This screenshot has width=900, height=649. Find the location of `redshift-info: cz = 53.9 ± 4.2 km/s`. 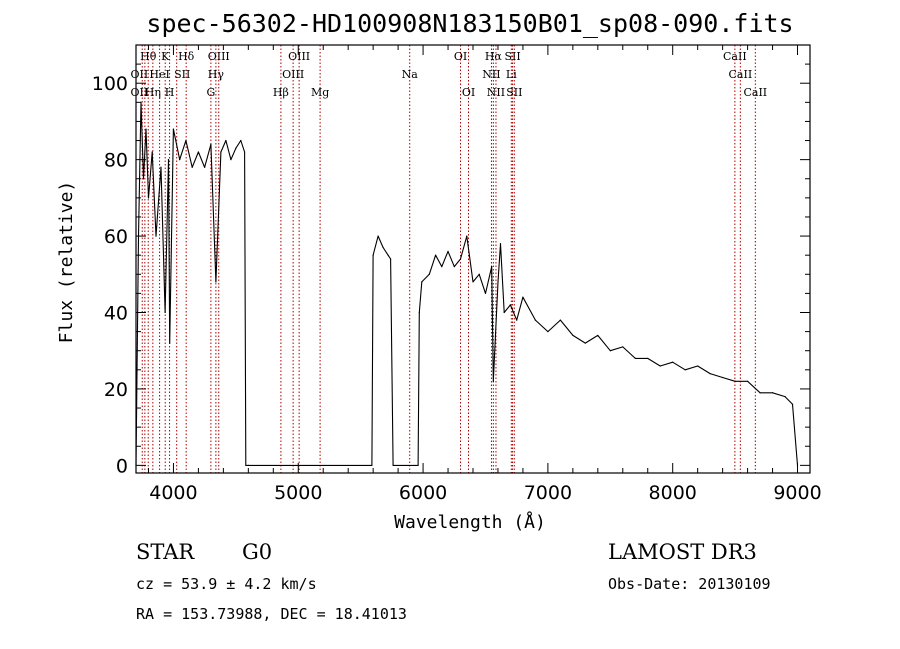

redshift-info: cz = 53.9 ± 4.2 km/s is located at coordinates (226, 584).